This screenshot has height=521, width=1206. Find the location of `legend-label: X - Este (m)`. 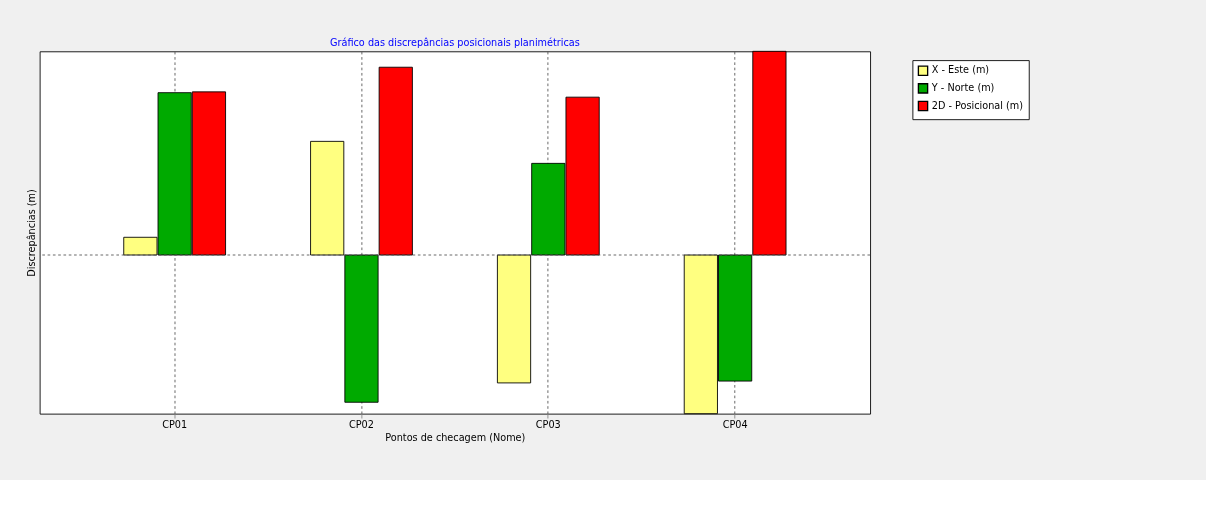

legend-label: X - Este (m) is located at coordinates (960, 70).